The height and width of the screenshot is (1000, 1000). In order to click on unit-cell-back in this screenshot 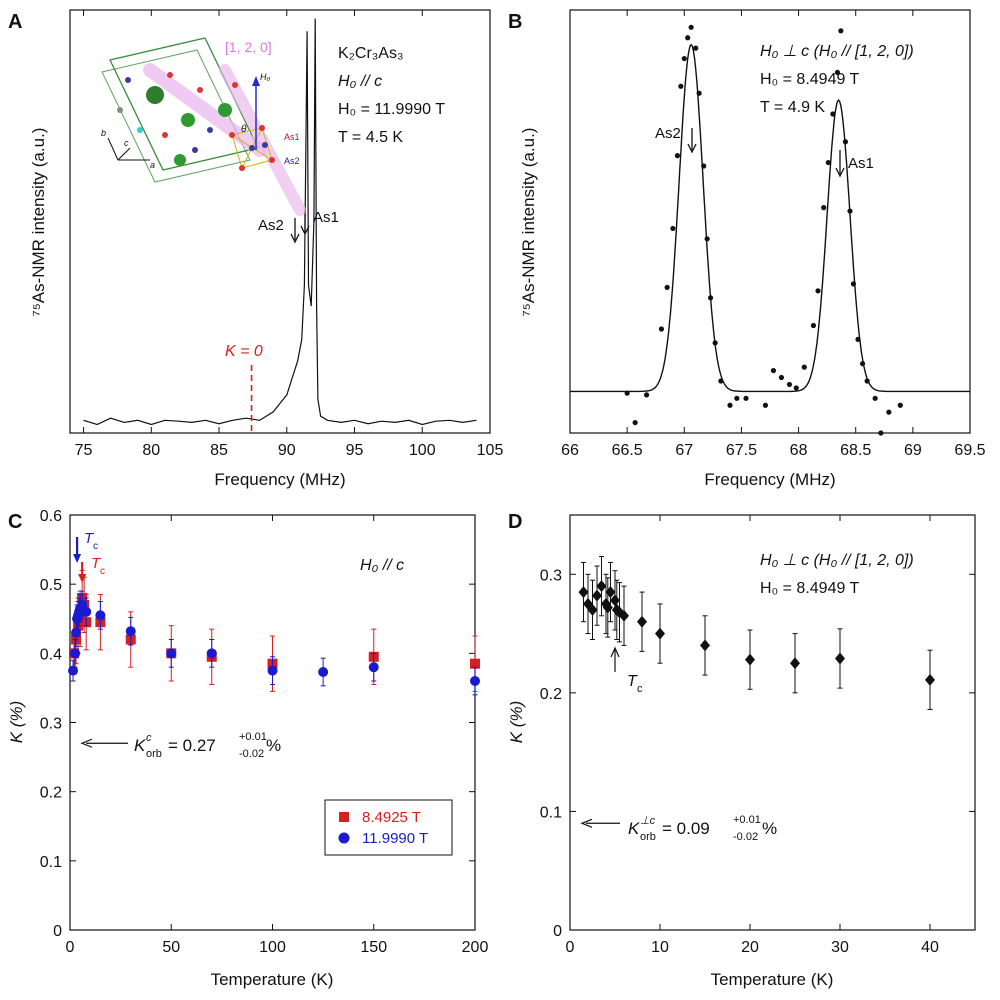, I will do `click(176, 116)`.